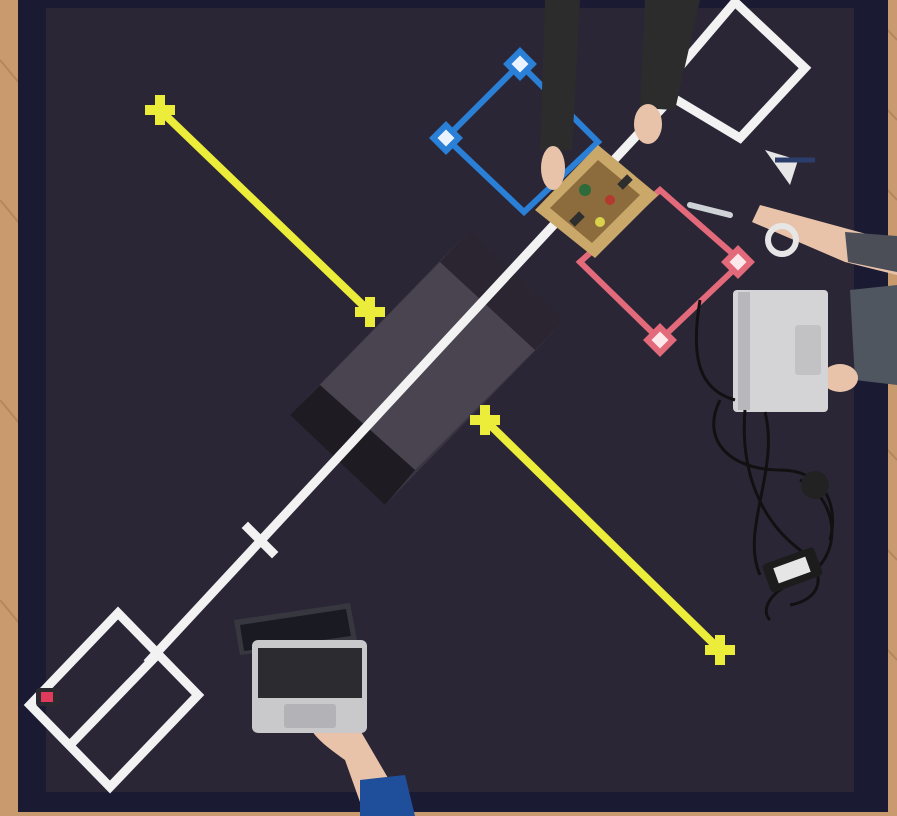 Image resolution: width=897 pixels, height=816 pixels. I want to click on power-adapter-label, so click(792, 570).